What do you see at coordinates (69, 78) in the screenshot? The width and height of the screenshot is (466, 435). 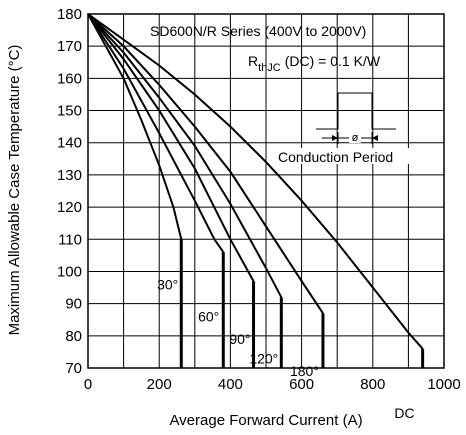 I see `y-tick-label: 160` at bounding box center [69, 78].